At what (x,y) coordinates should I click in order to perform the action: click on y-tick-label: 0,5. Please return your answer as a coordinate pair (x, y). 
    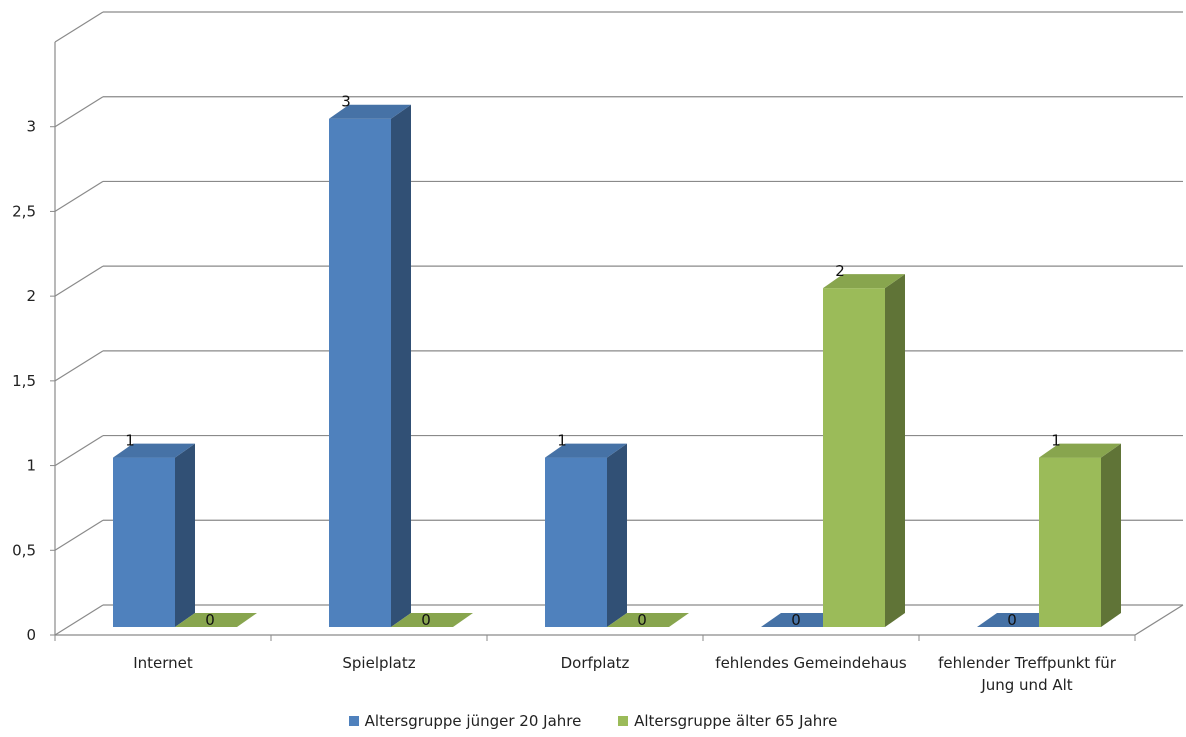
    Looking at the image, I should click on (24, 550).